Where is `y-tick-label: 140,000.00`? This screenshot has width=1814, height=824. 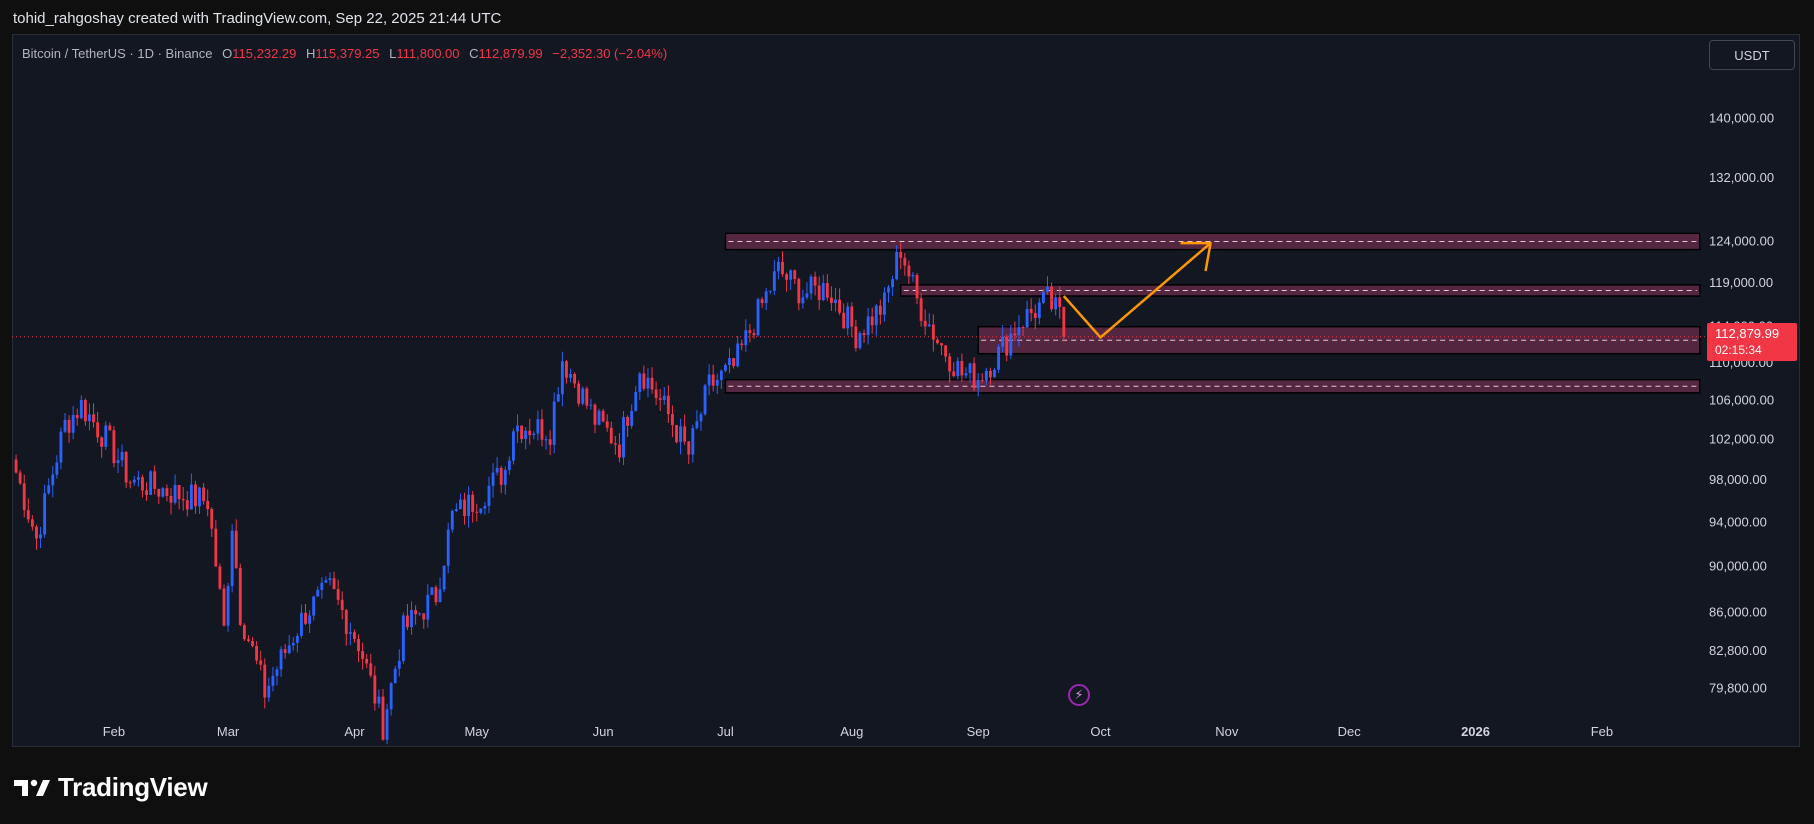 y-tick-label: 140,000.00 is located at coordinates (1741, 117).